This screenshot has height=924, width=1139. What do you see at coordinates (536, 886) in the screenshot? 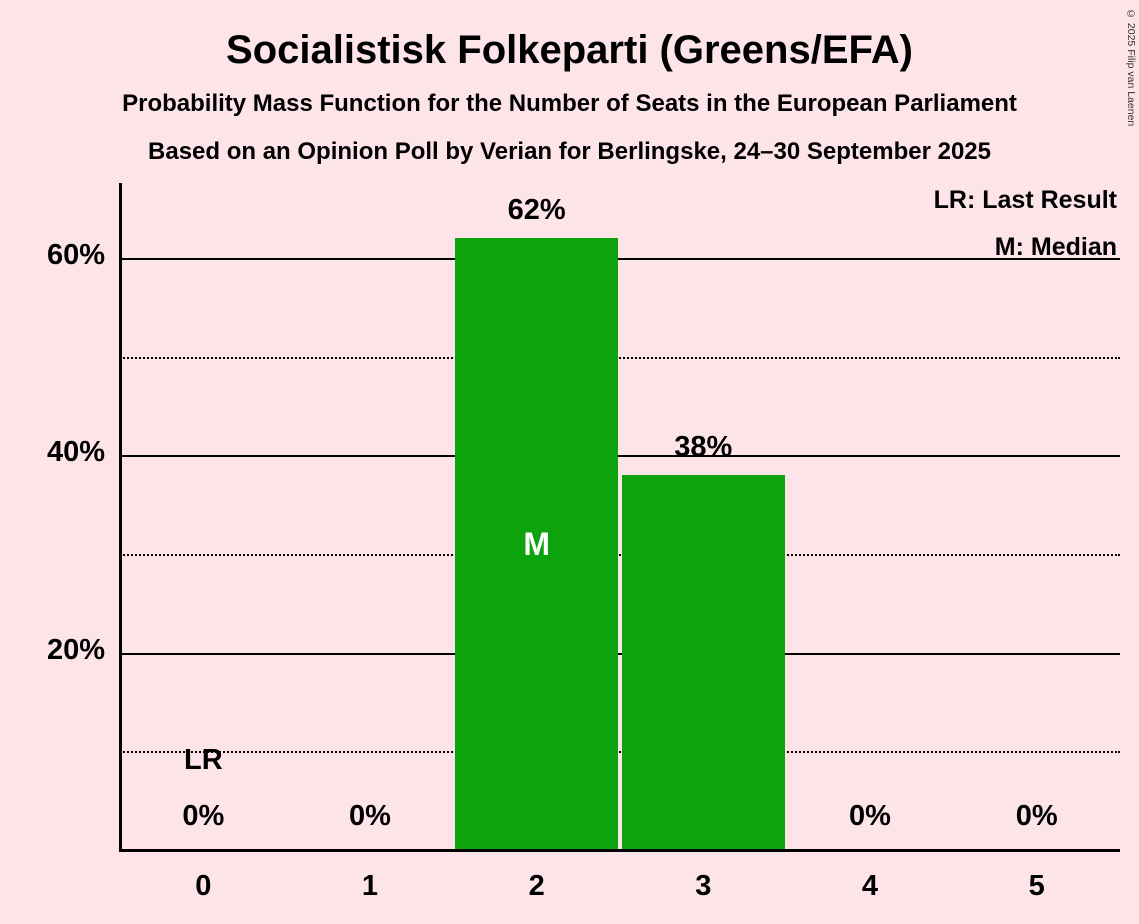
I see `x-axis-tick-2: 2` at bounding box center [536, 886].